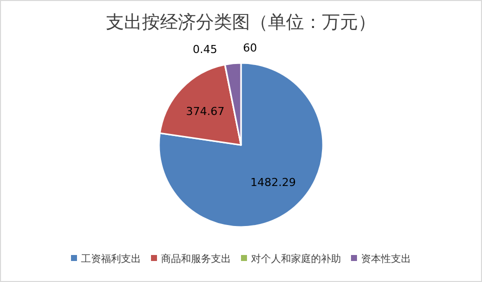 The height and width of the screenshot is (282, 482). I want to click on data-label: 0.45, so click(205, 49).